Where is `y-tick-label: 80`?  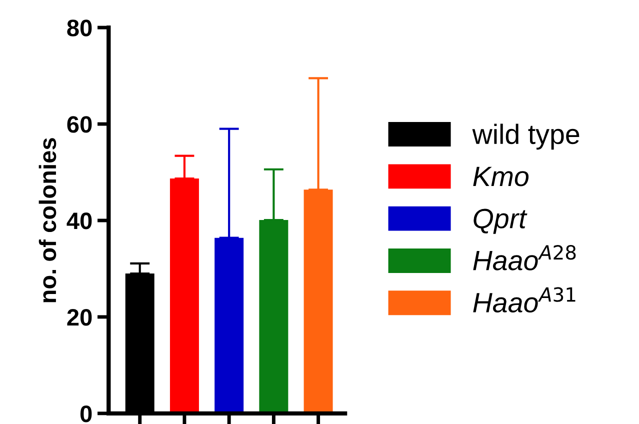
y-tick-label: 80 is located at coordinates (79, 28).